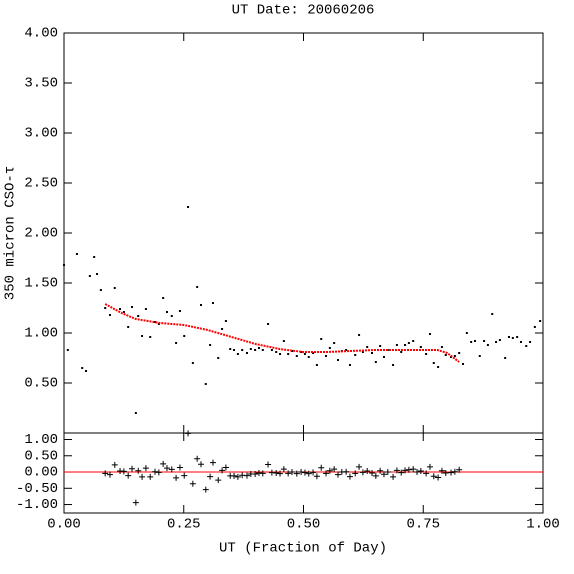 The height and width of the screenshot is (574, 574). I want to click on chart-title: UT Date: 20060206, so click(303, 11).